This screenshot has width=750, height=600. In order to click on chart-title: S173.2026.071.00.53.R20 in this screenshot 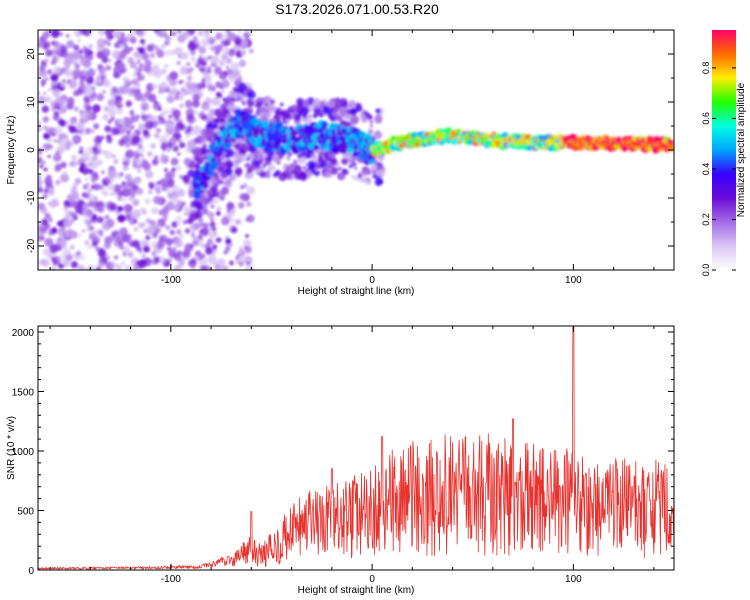, I will do `click(357, 9)`.